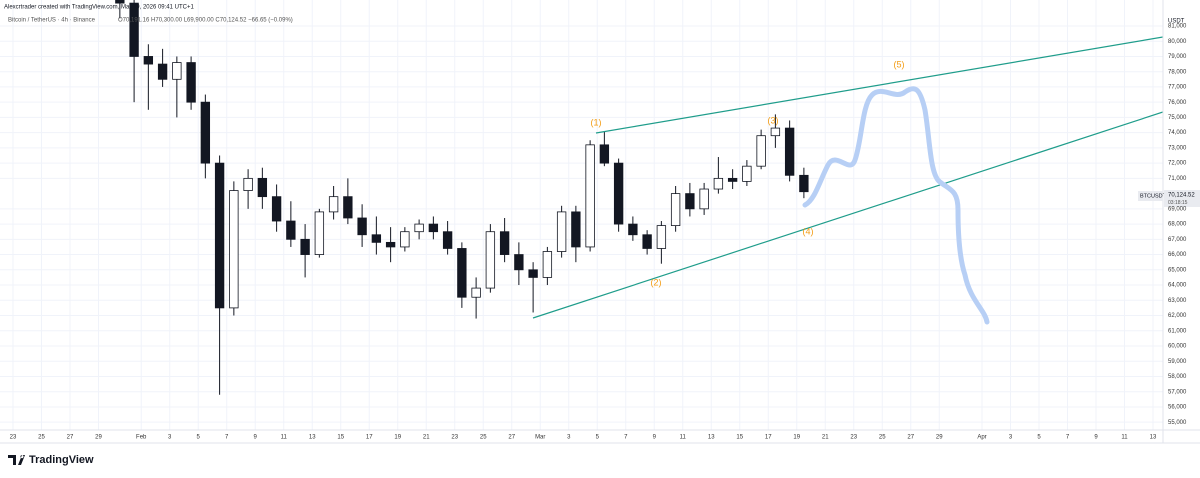 This screenshot has width=1200, height=478. Describe the element at coordinates (1177, 347) in the screenshot. I see `y-tick-label: 60,000` at that location.